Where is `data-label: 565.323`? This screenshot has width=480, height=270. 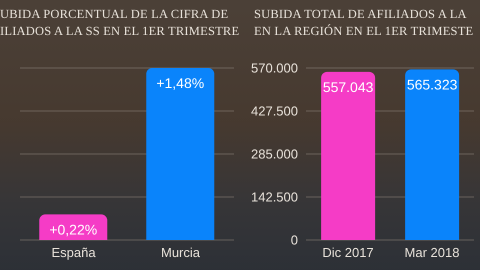
data-label: 565.323 is located at coordinates (432, 84).